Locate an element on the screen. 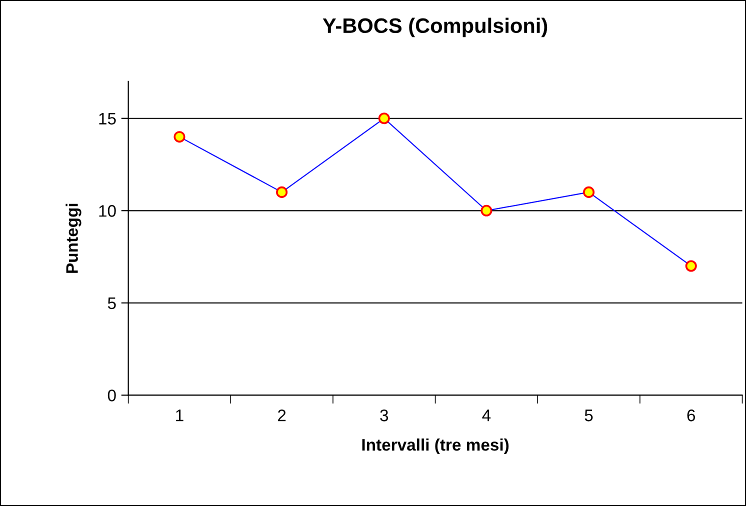 The height and width of the screenshot is (506, 746). x-tick-label: 3 is located at coordinates (384, 416).